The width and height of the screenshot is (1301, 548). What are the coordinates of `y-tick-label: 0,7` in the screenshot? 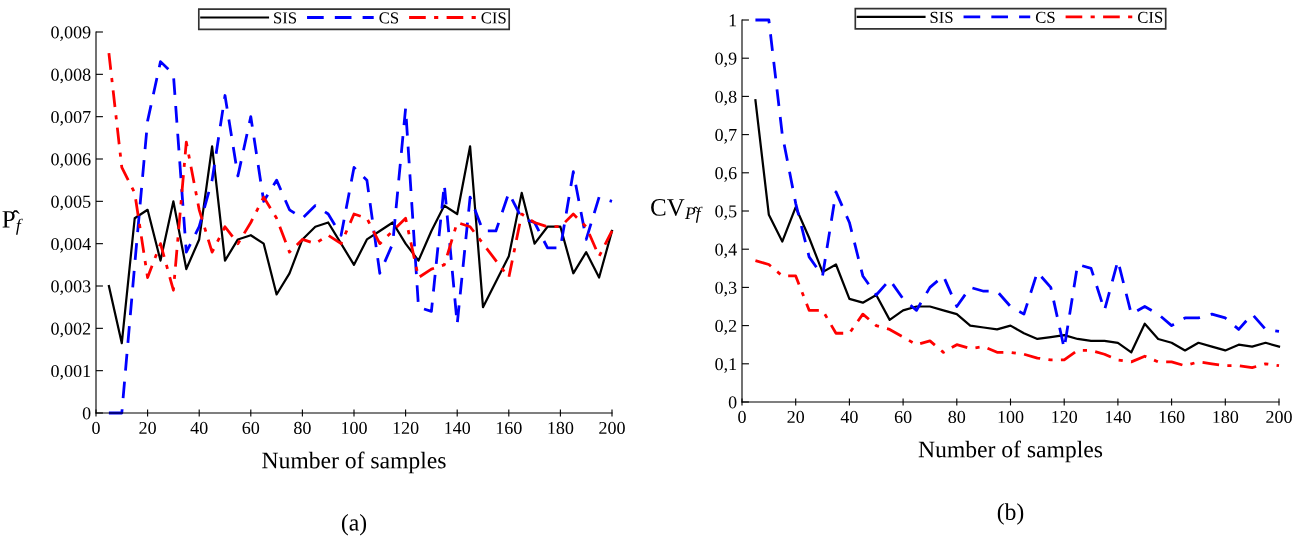 It's located at (726, 136).